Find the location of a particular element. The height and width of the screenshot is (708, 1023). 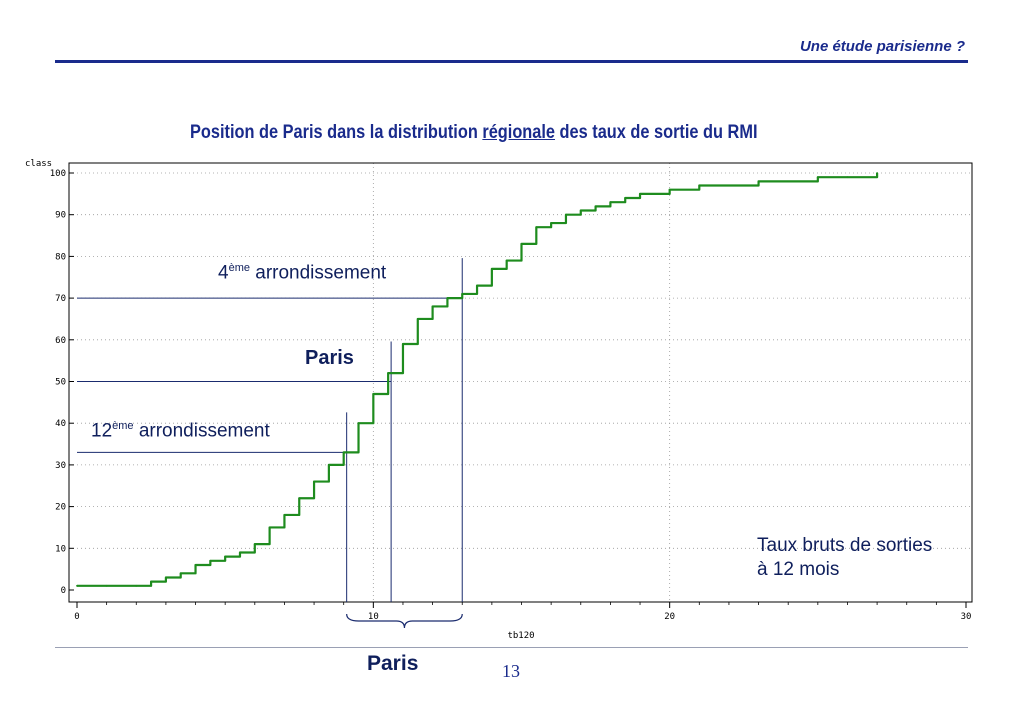

y-tick-label: 40 is located at coordinates (60, 424).